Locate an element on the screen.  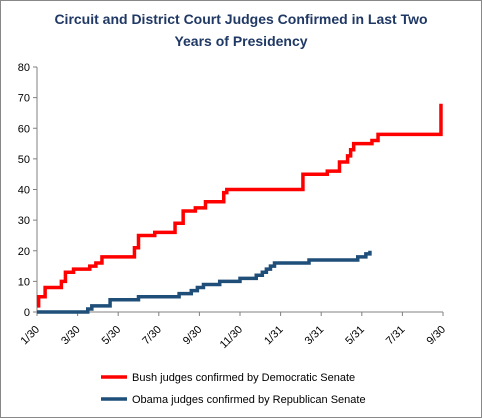
y-tick-label: 70 is located at coordinates (24, 99).